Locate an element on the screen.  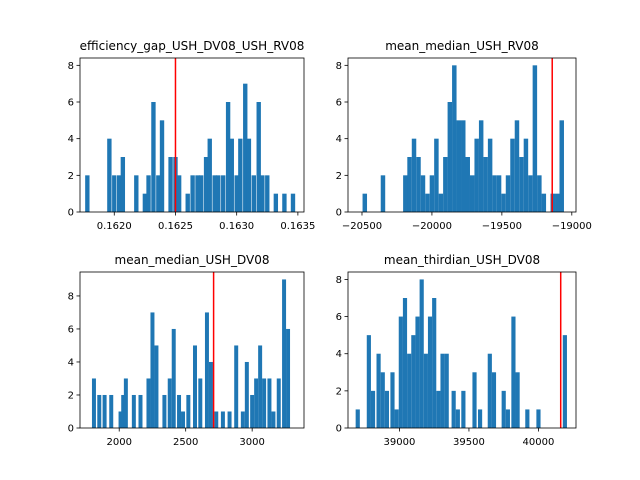
panel-title: mean_median_USH_DV08 is located at coordinates (192, 260).